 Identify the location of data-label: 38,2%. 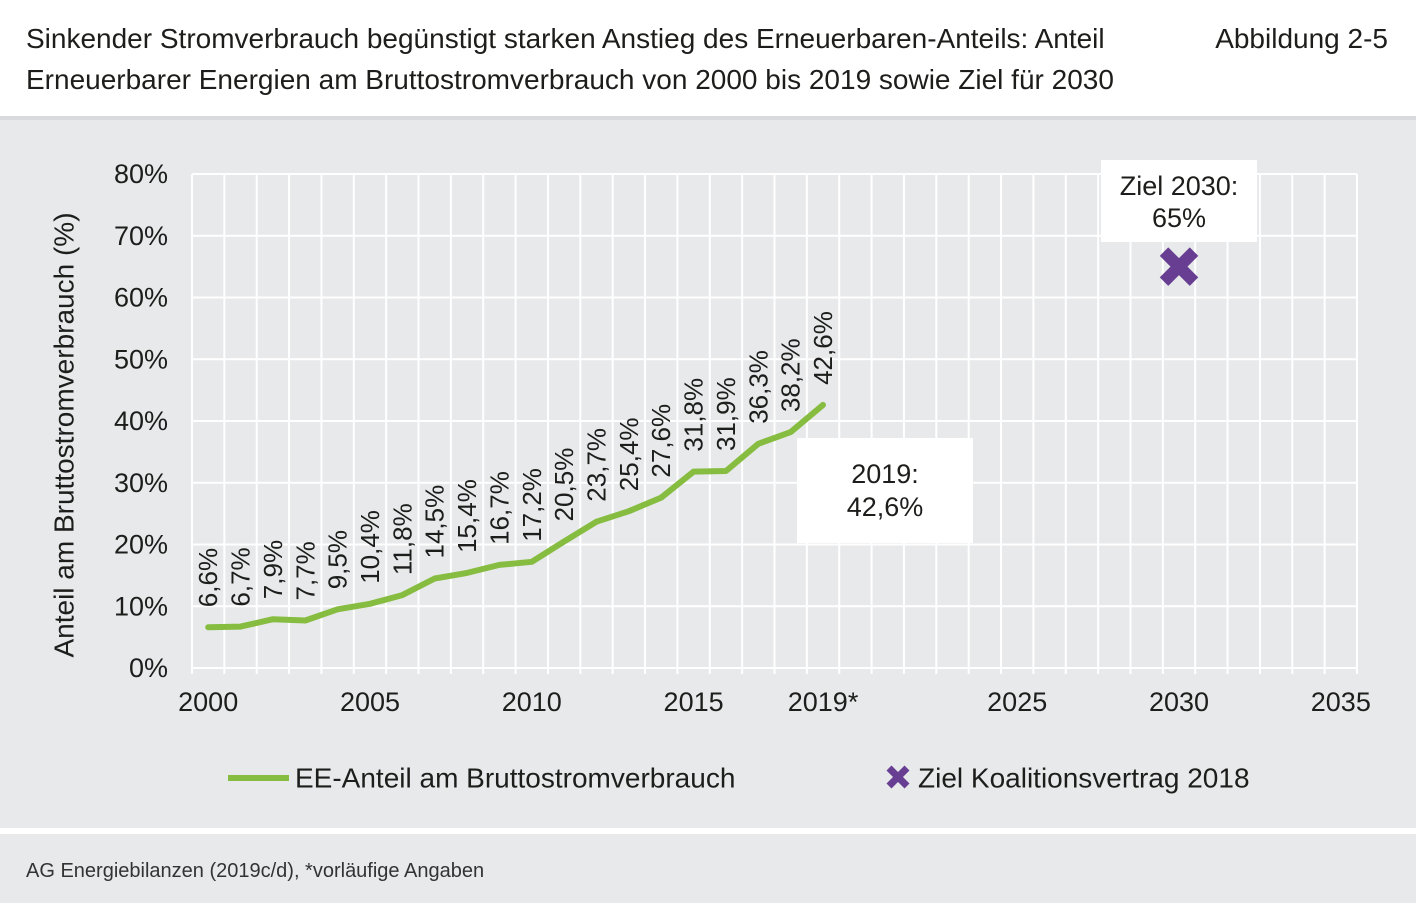
(791, 375).